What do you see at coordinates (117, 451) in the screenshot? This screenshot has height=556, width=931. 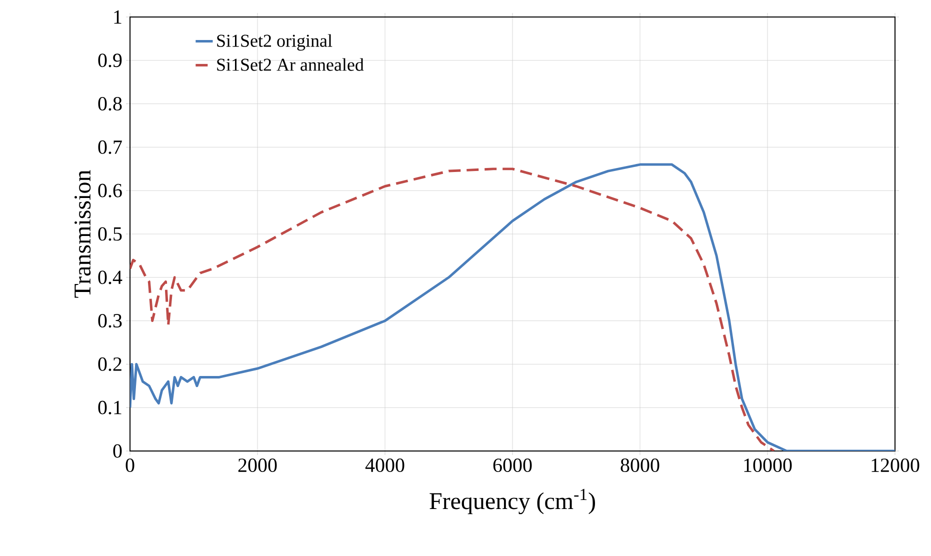 I see `y-tick-label: 0` at bounding box center [117, 451].